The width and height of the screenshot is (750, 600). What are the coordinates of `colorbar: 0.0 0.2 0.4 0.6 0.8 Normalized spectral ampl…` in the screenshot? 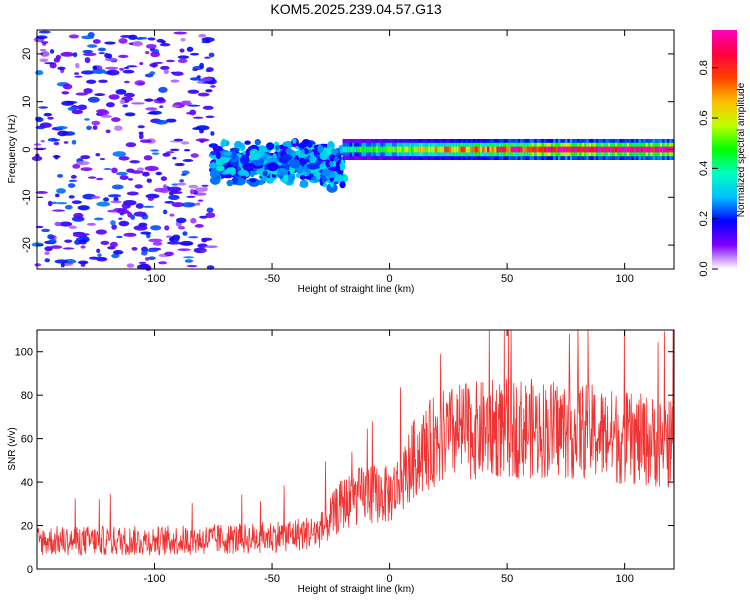 It's located at (722, 153).